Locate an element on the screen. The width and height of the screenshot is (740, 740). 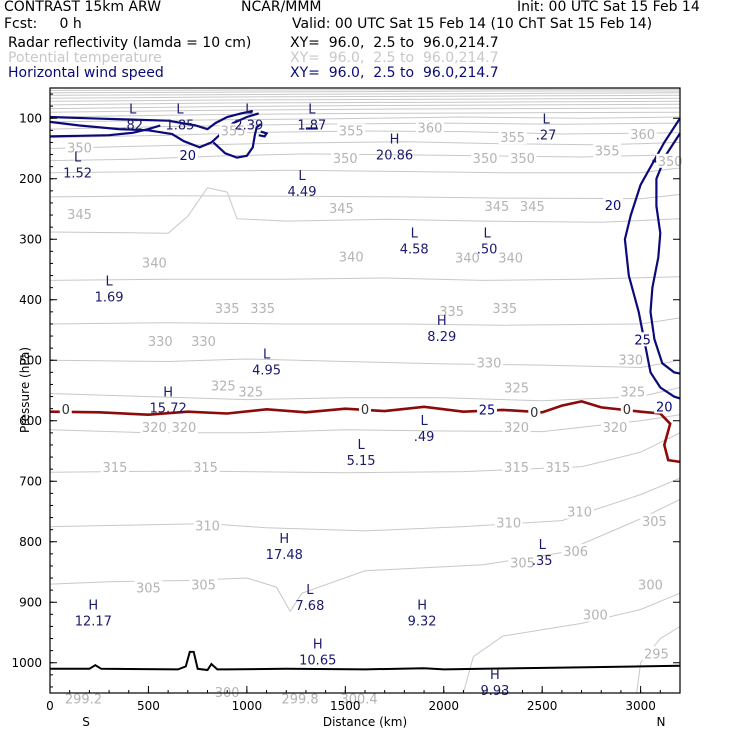
extremum-value: 10.65 is located at coordinates (317, 661).